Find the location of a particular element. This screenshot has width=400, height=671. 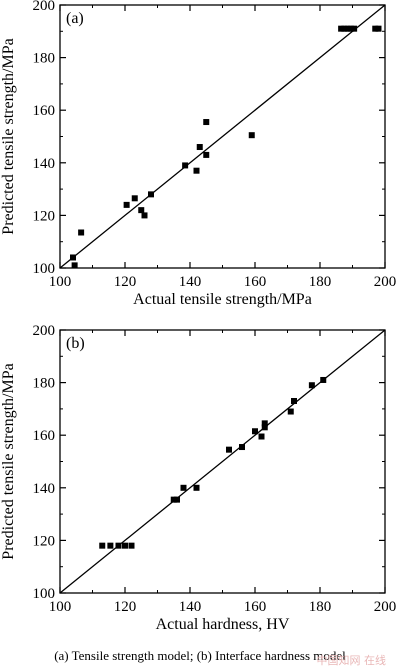

panel-a-x-tick-label: 160 is located at coordinates (255, 282).